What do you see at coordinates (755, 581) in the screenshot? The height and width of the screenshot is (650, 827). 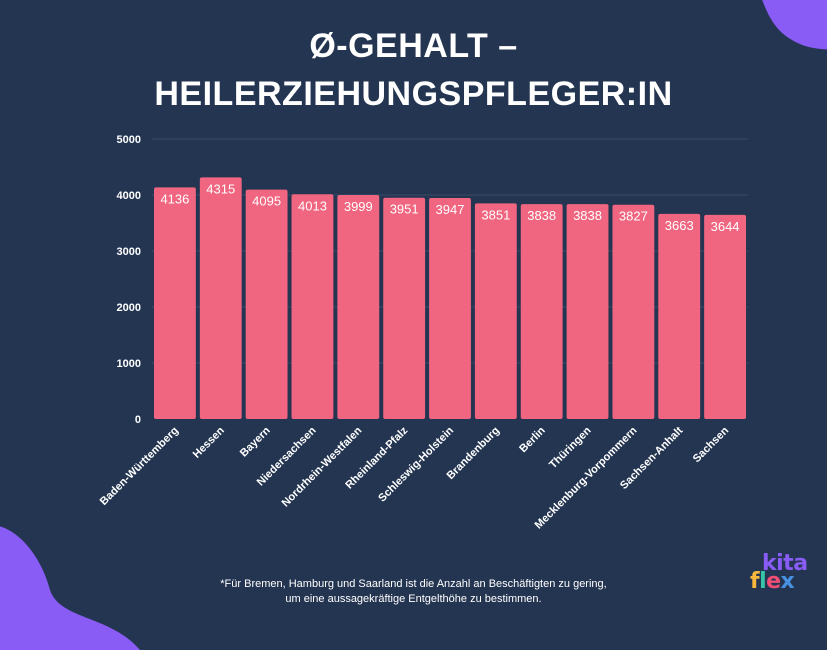 I see `logo-letter: f` at bounding box center [755, 581].